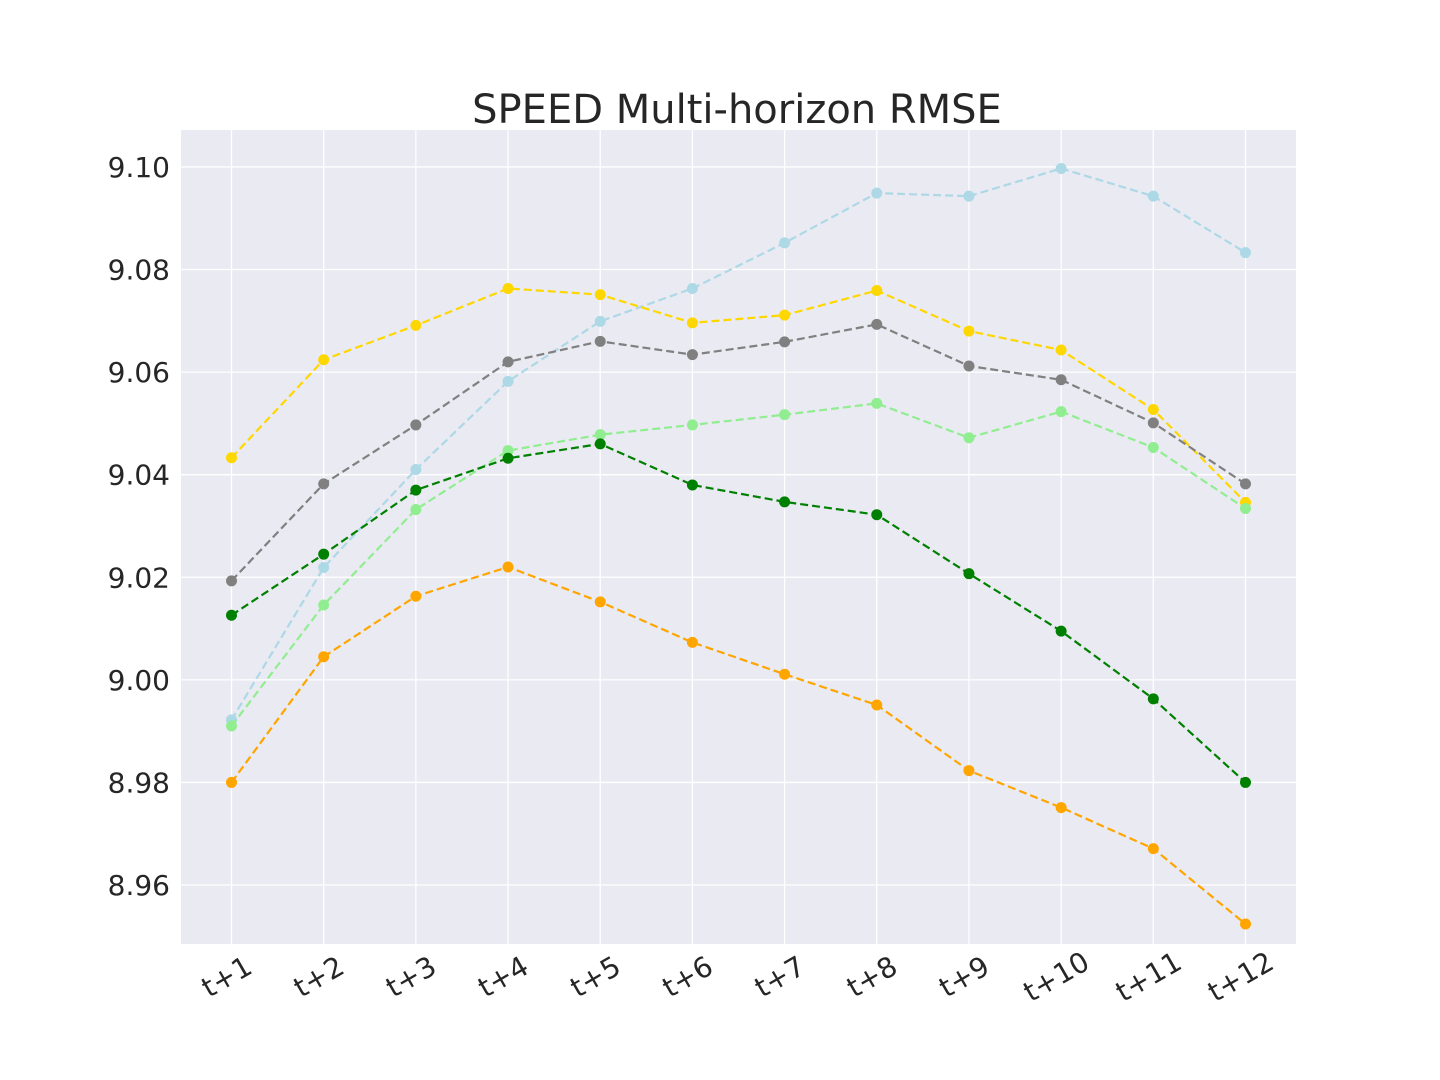  What do you see at coordinates (964, 976) in the screenshot?
I see `x-tick-label: t+9` at bounding box center [964, 976].